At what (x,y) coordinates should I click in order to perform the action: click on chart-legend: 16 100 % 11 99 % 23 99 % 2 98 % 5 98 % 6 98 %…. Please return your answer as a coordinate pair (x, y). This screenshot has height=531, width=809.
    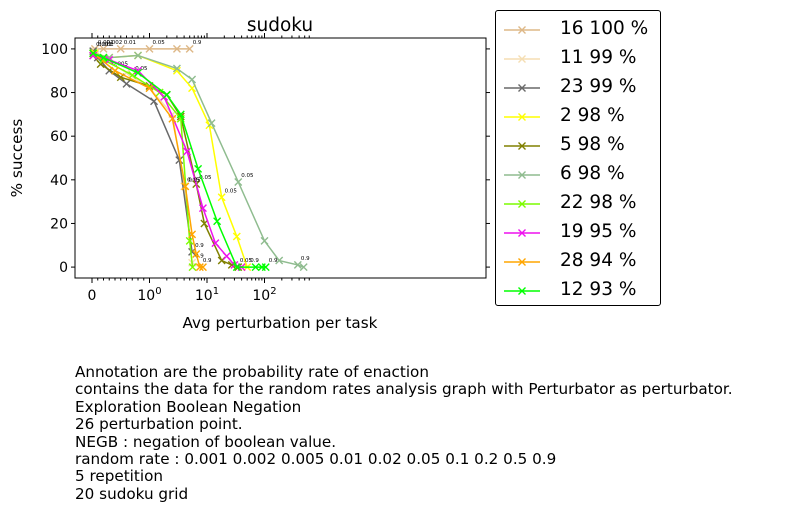
    Looking at the image, I should click on (578, 158).